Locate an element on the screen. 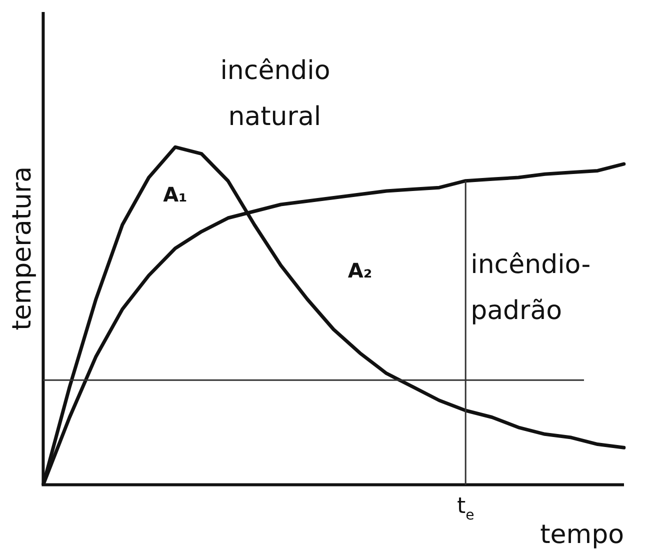  annotation: A₁ is located at coordinates (175, 194).